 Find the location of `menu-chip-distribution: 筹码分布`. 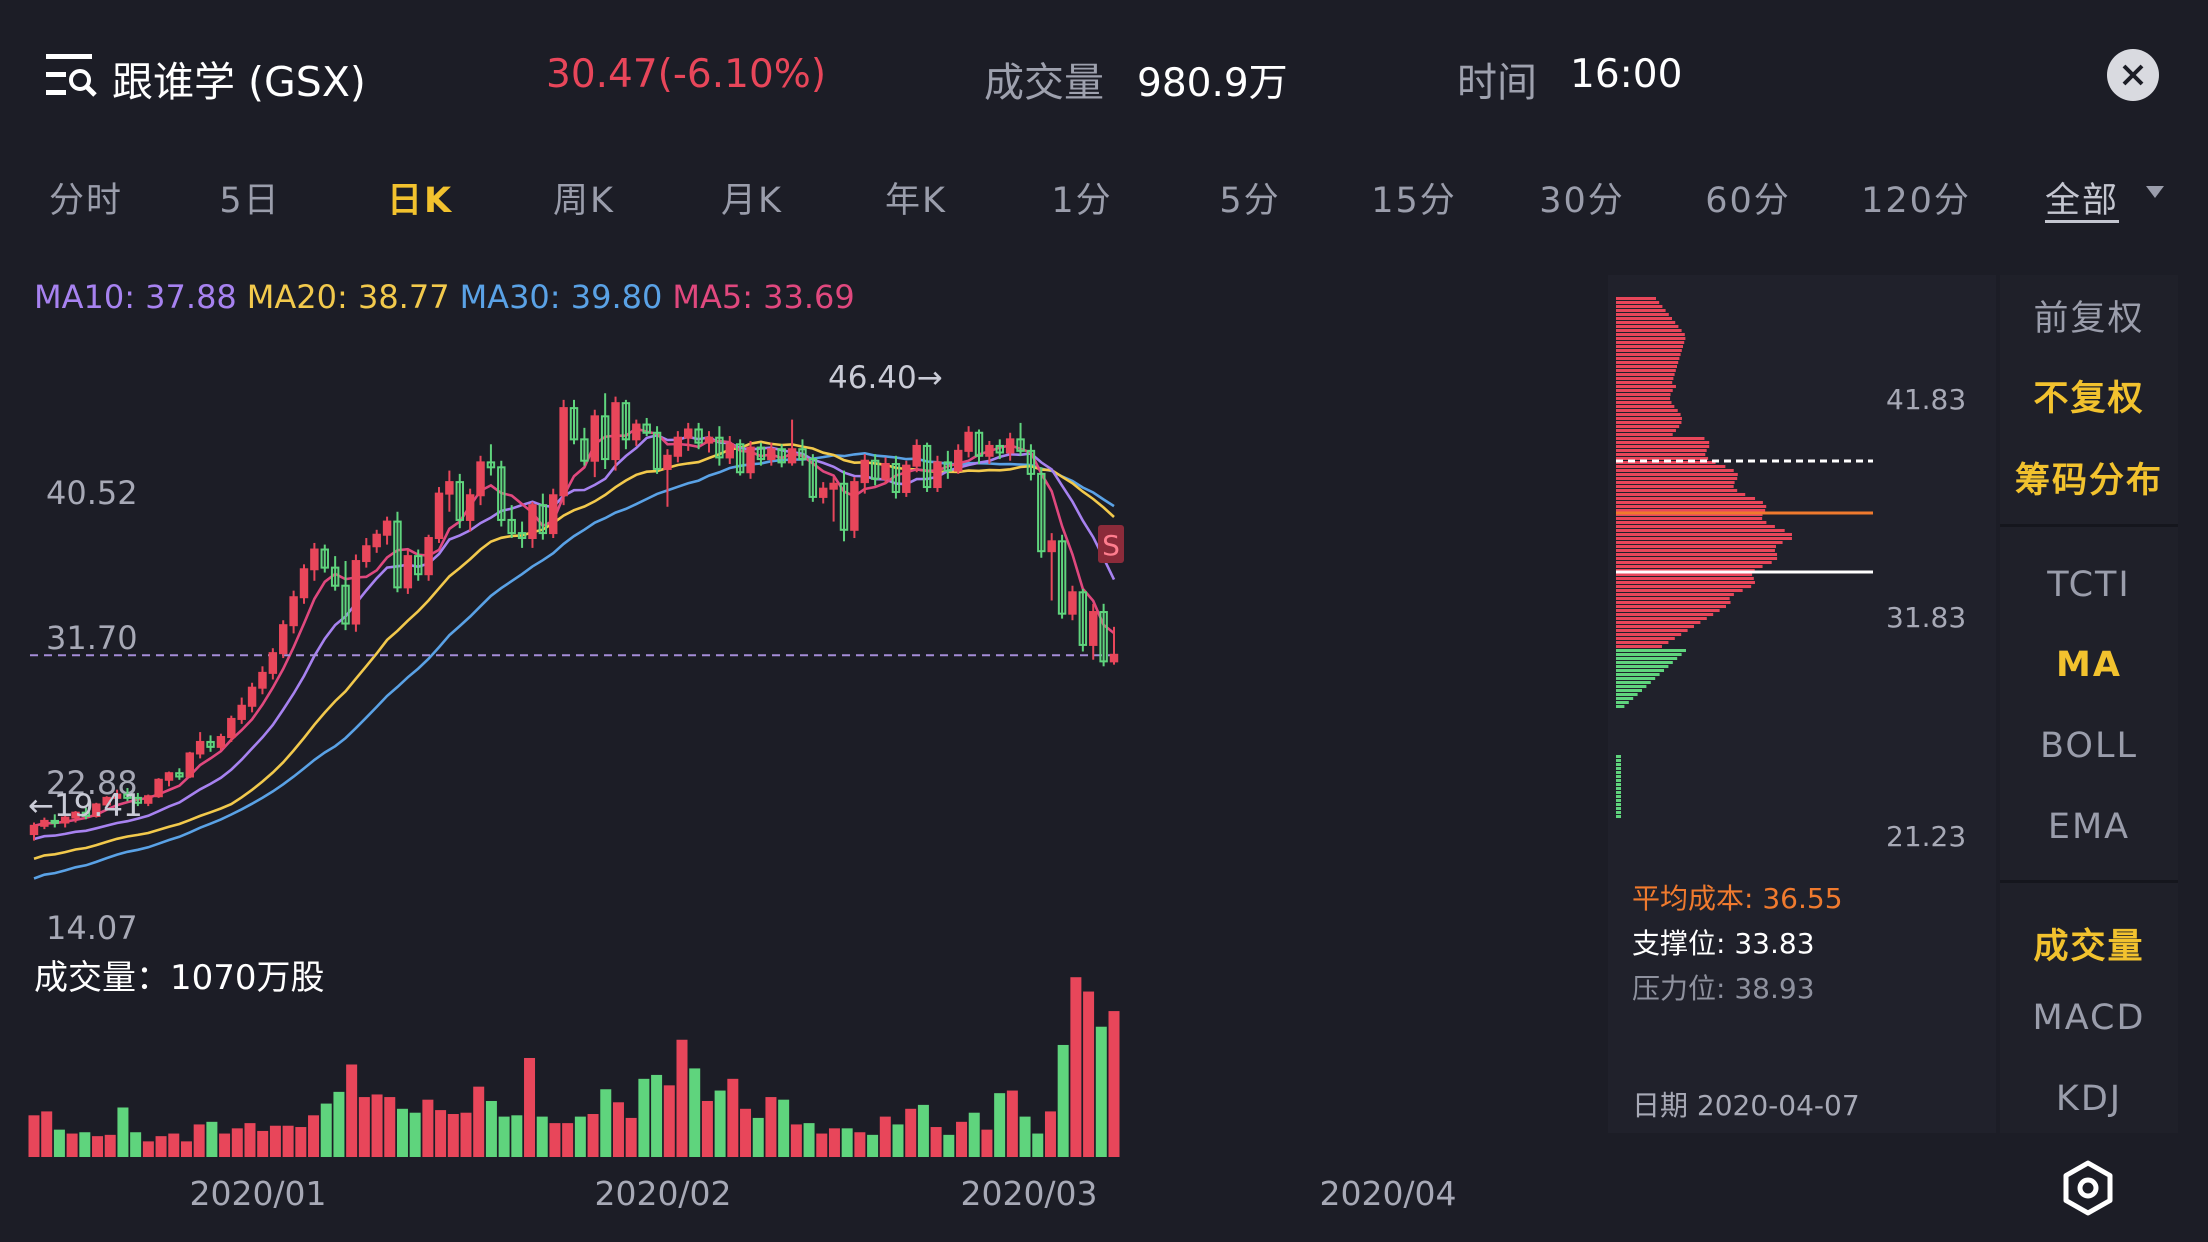

menu-chip-distribution: 筹码分布 is located at coordinates (2088, 481).